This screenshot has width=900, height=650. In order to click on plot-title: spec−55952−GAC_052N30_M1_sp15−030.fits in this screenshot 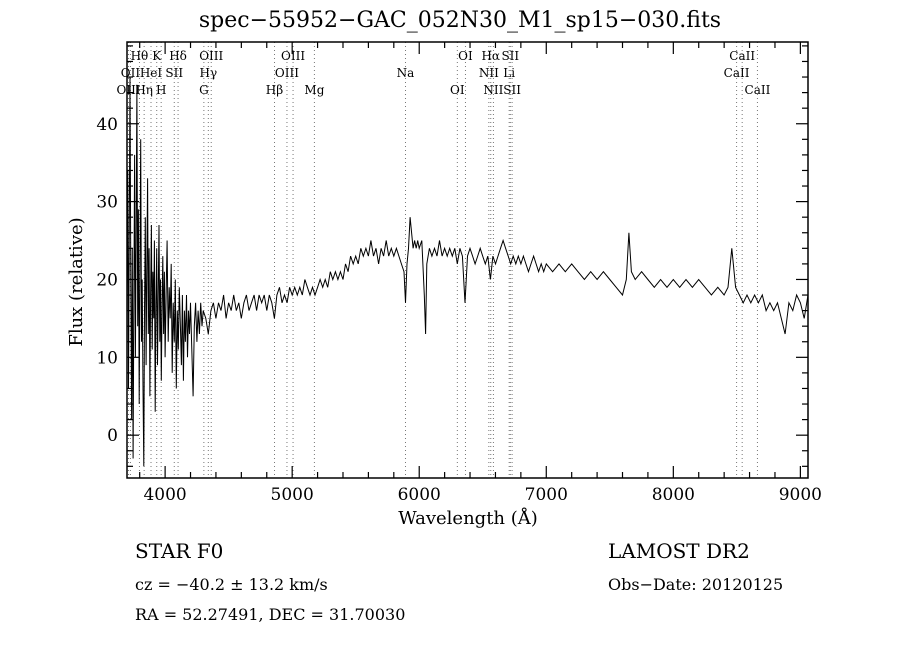, I will do `click(460, 20)`.